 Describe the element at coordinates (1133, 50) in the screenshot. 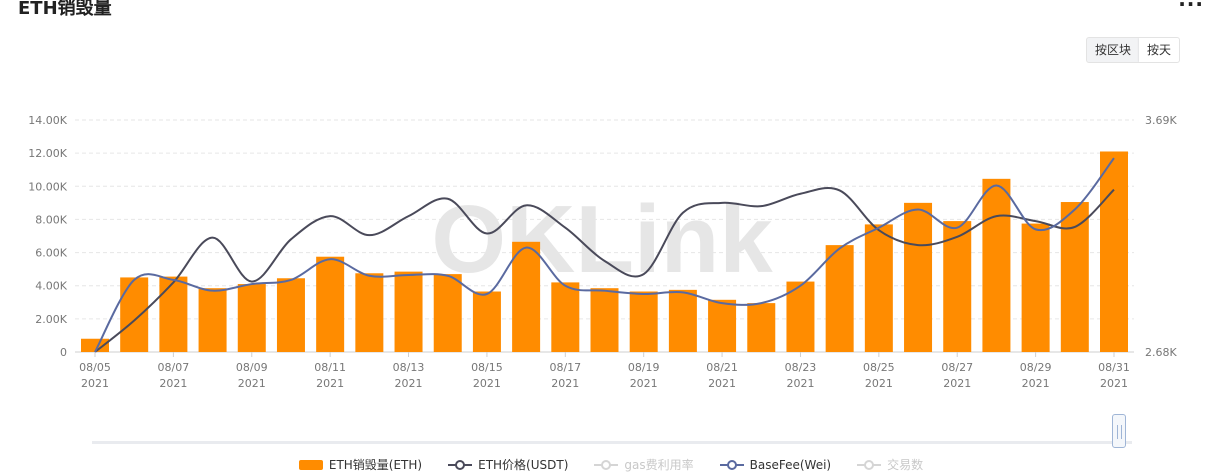

I see `granularity-toggle: 按区块 按天` at that location.